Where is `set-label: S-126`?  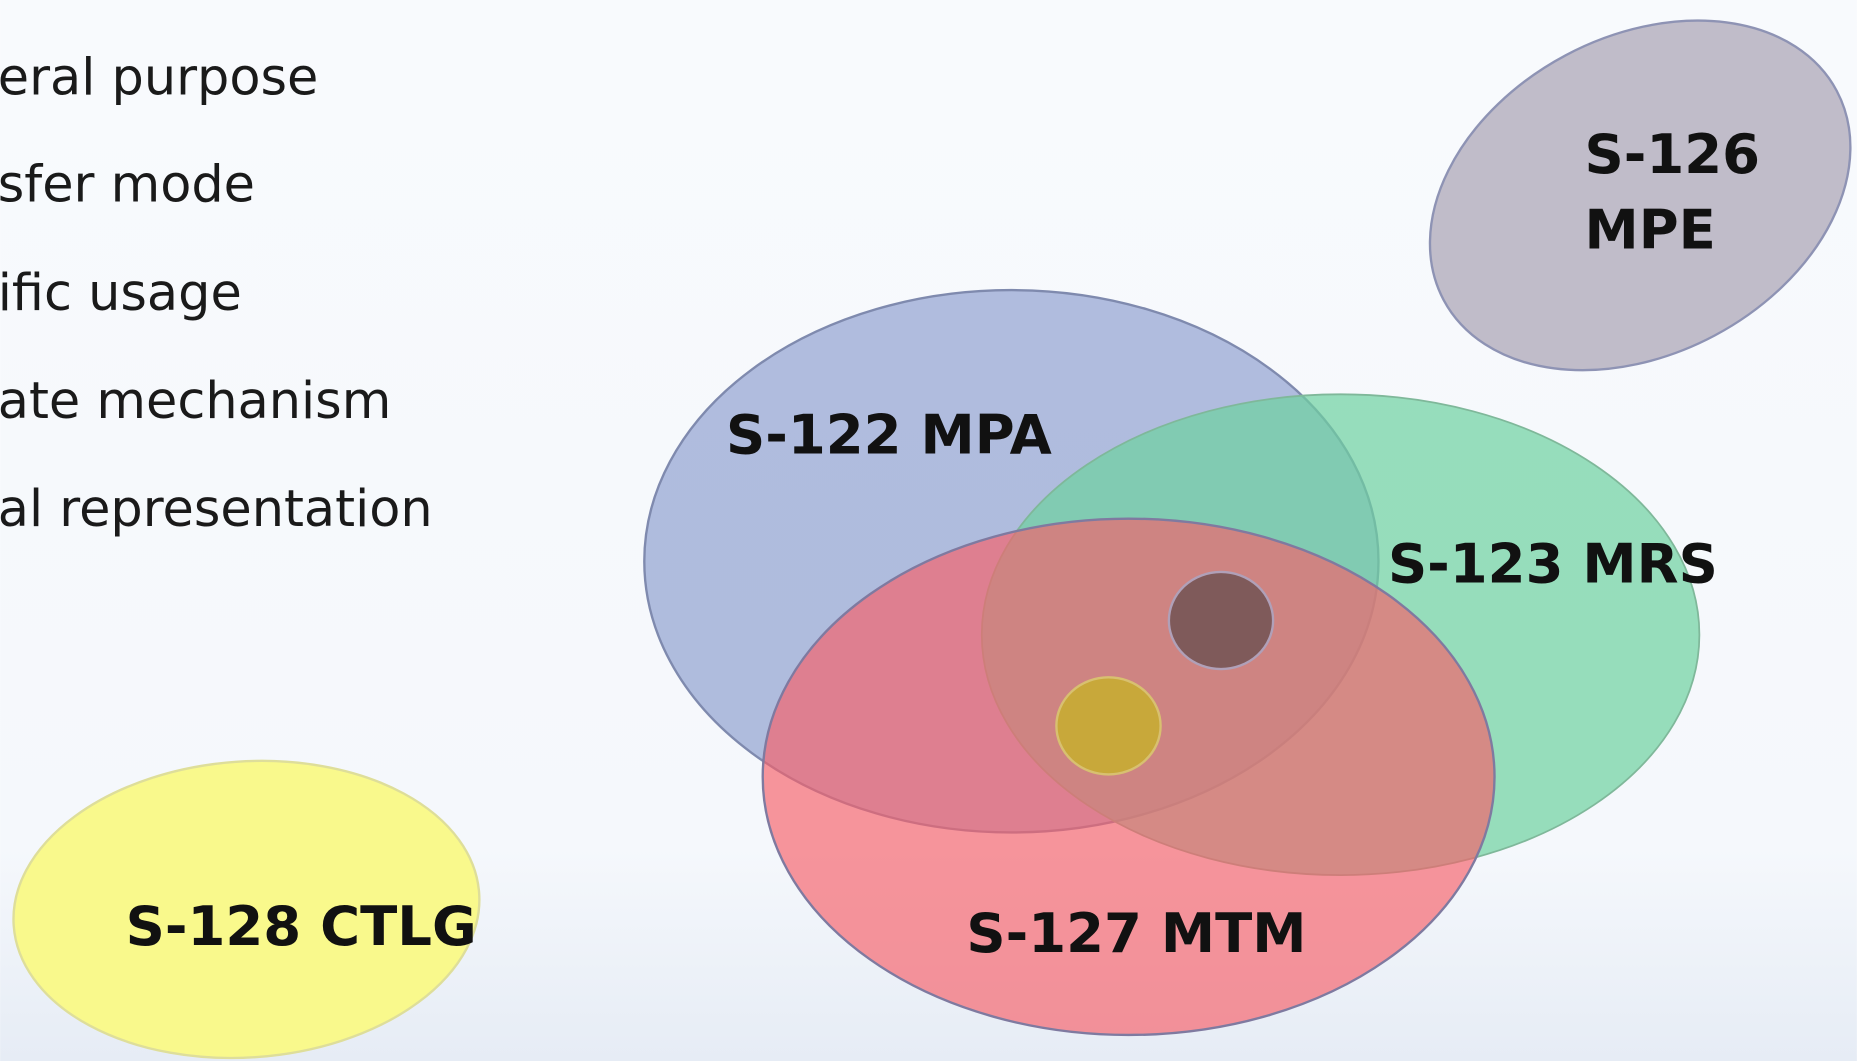
set-label: S-126 is located at coordinates (1673, 154).